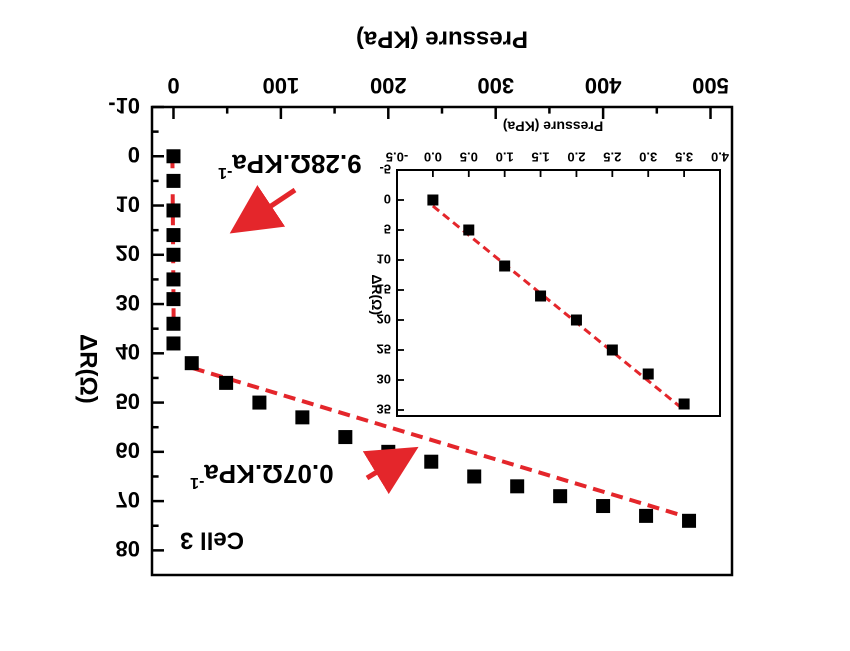 The width and height of the screenshot is (850, 651). I want to click on main-y-tick-labels: -10 0 10 20 30 40 50 60 70 80, so click(124, 327).